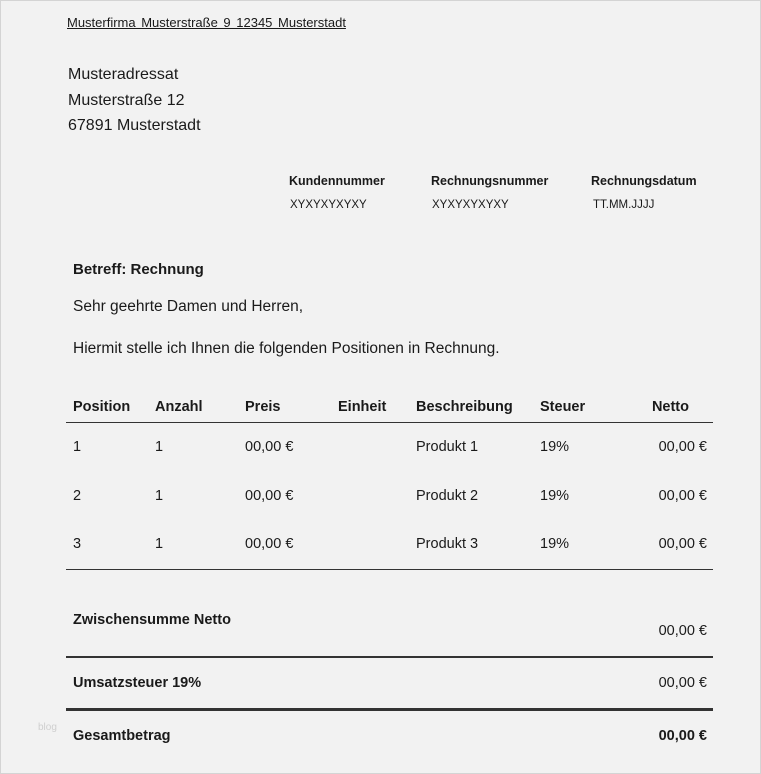 Image resolution: width=761 pixels, height=774 pixels. What do you see at coordinates (122, 736) in the screenshot?
I see `total-label: Gesamtbetrag` at bounding box center [122, 736].